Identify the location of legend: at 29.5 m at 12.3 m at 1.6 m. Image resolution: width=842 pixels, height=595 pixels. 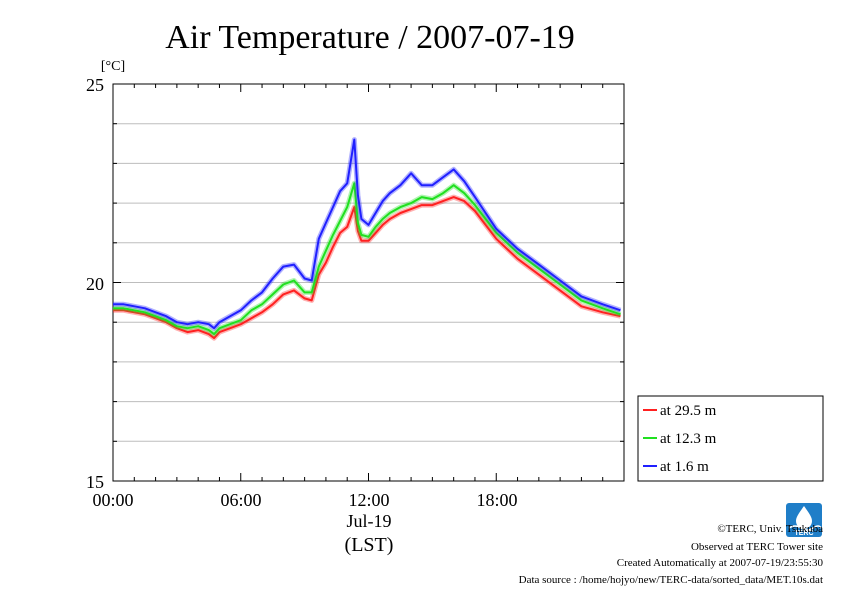
(730, 438).